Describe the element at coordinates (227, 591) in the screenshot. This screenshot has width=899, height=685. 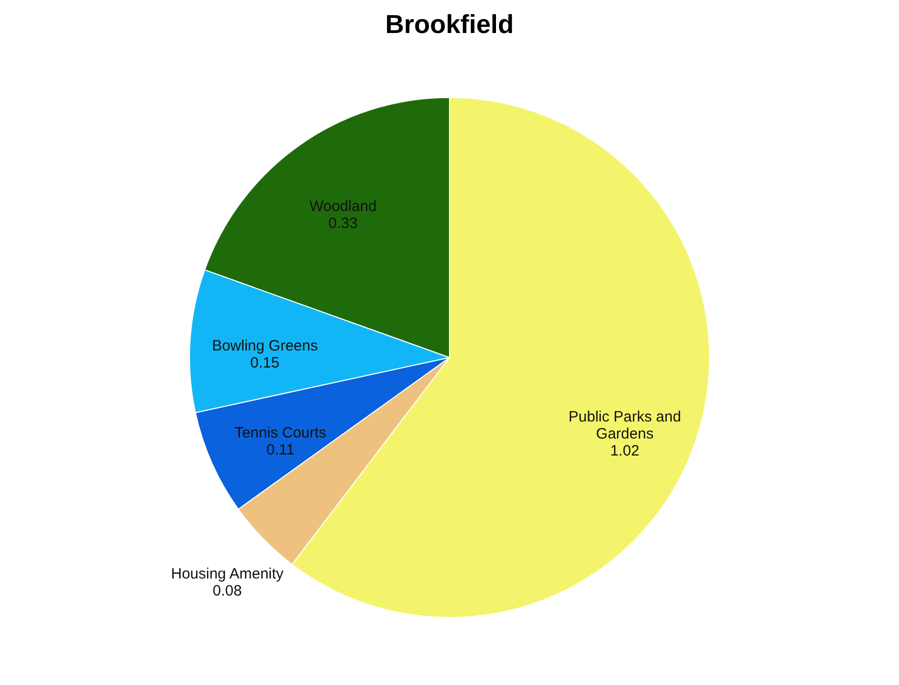
I see `data-label: 0.08` at that location.